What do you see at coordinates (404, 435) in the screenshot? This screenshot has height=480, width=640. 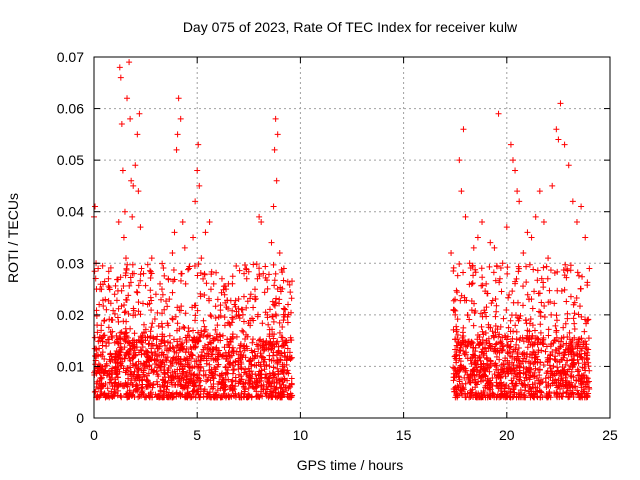 I see `x-tick-label: 15` at bounding box center [404, 435].